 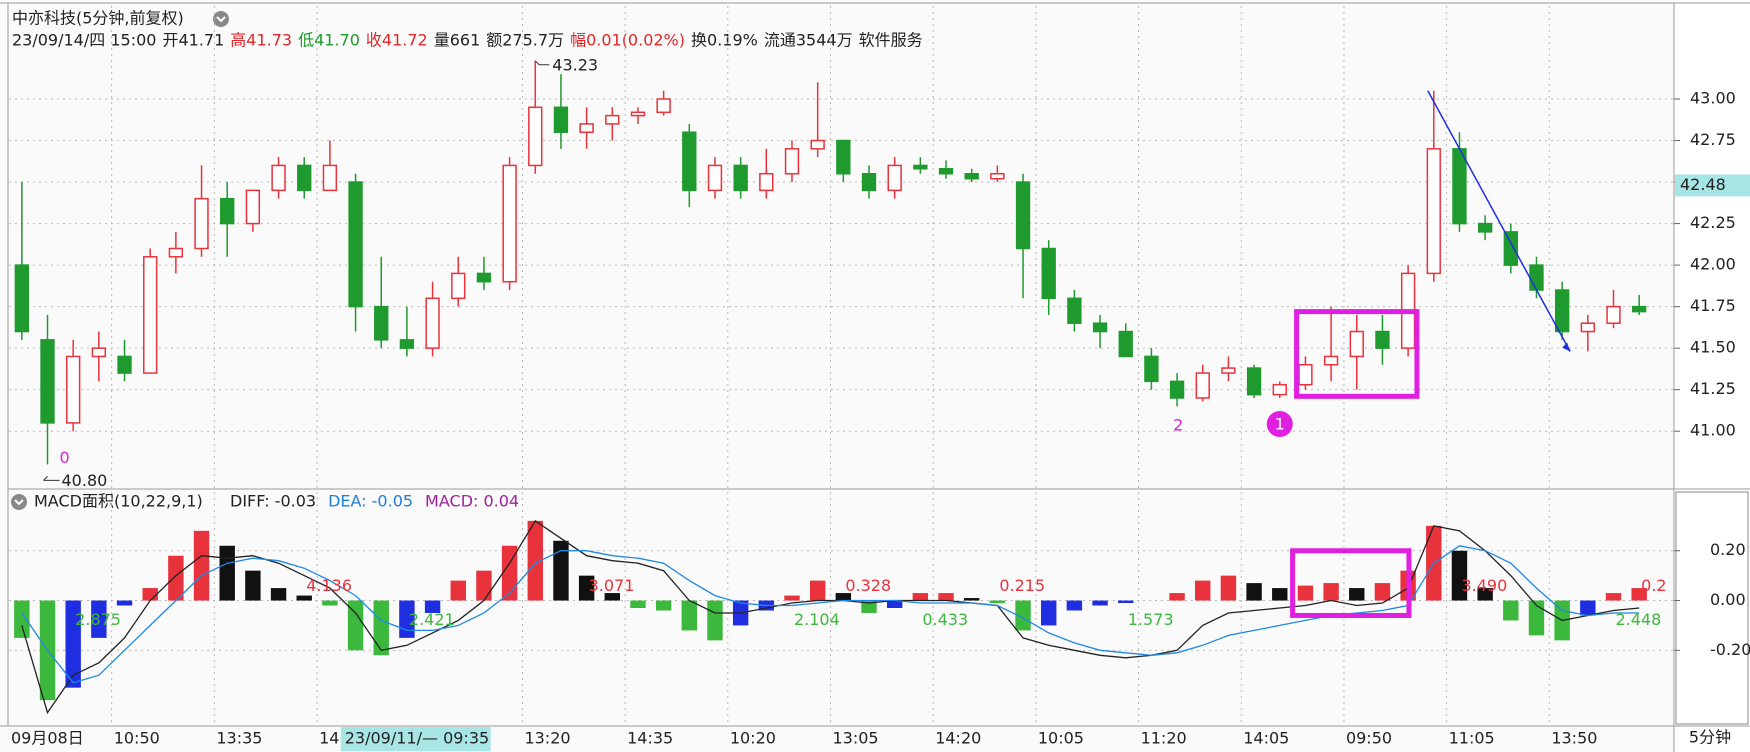 I want to click on y-tick-label: 41.50, so click(x=1713, y=347).